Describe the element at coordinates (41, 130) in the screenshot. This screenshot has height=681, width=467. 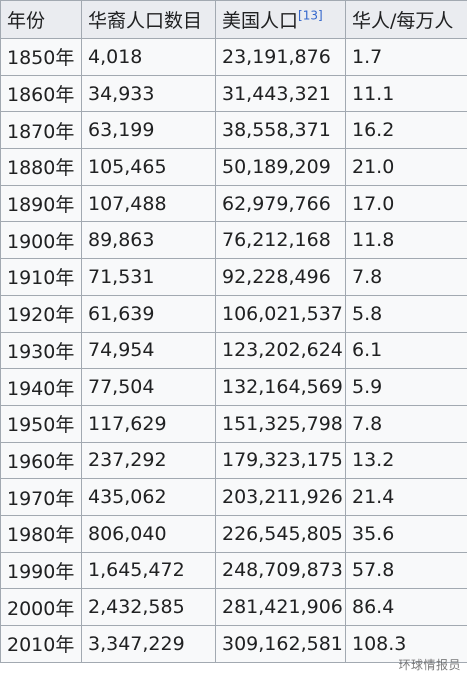
I see `cell-year: 1870年` at that location.